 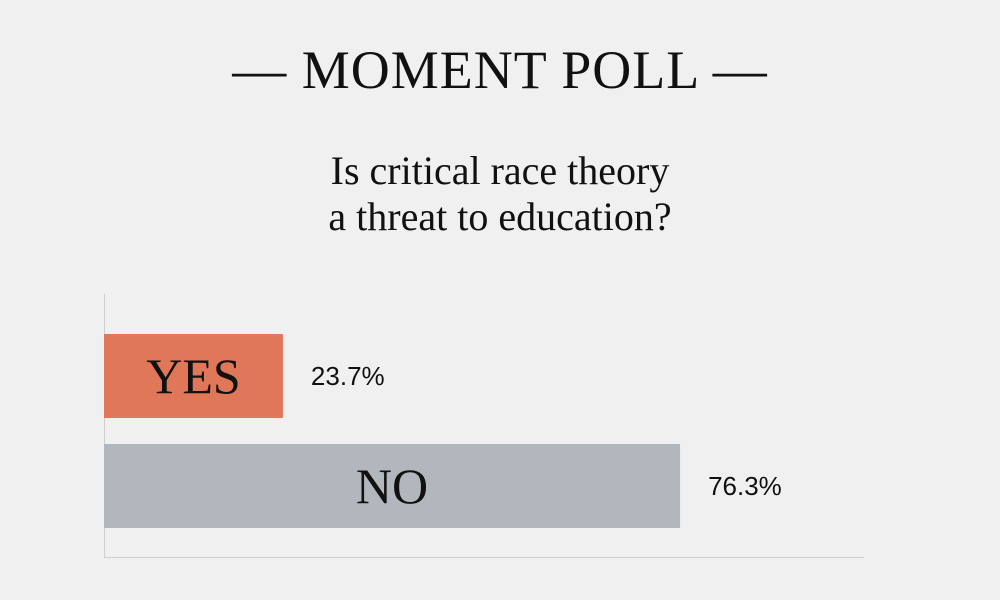 What do you see at coordinates (500, 70) in the screenshot?
I see `poll-title: — MOMENT POLL —` at bounding box center [500, 70].